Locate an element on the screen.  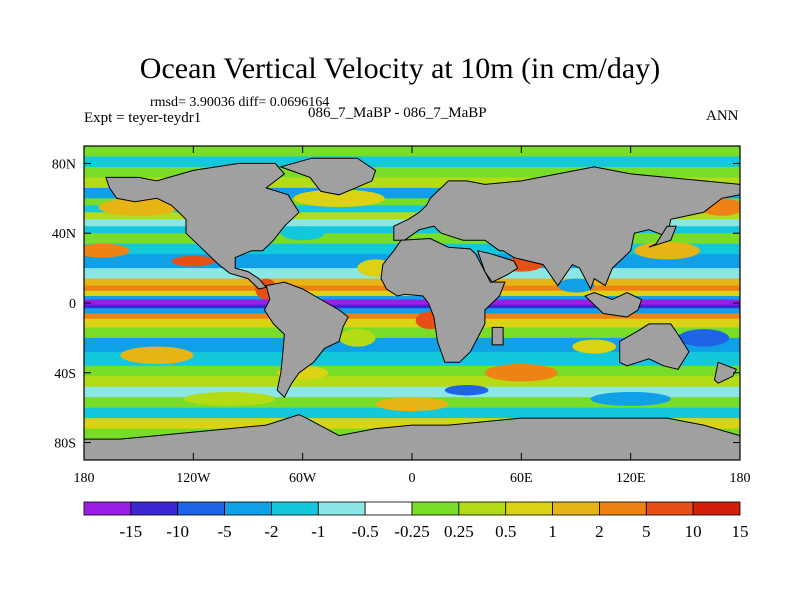
colorbar-label: -1 is located at coordinates (318, 531).